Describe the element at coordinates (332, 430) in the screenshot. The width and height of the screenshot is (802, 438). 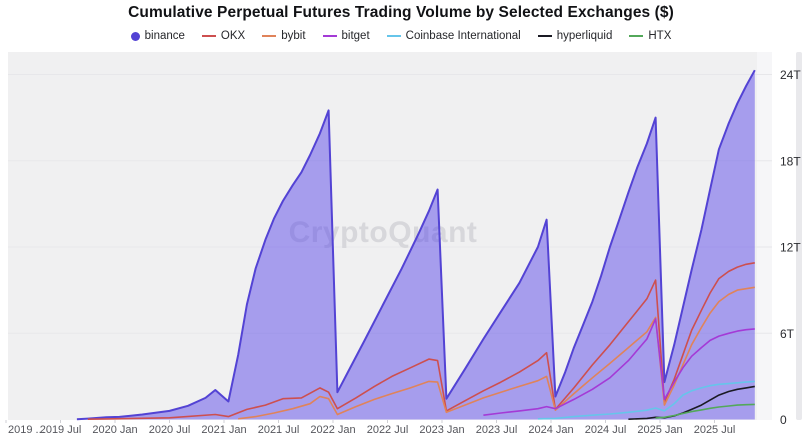
I see `x-tick-label: 2022 Jan` at that location.